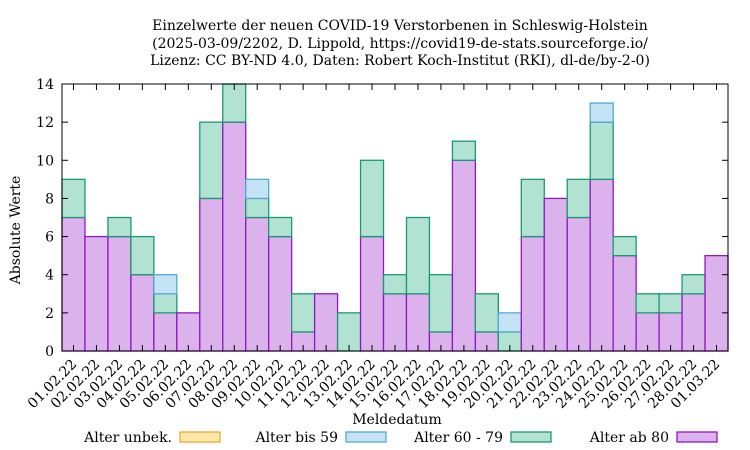 Image resolution: width=750 pixels, height=450 pixels. What do you see at coordinates (49, 352) in the screenshot?
I see `y-tick-label-0: 0` at bounding box center [49, 352].